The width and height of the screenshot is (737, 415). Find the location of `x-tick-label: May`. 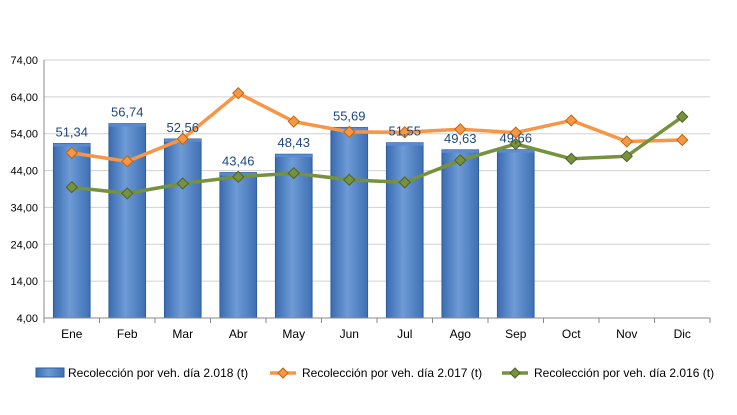

x-tick-label: May is located at coordinates (293, 334).